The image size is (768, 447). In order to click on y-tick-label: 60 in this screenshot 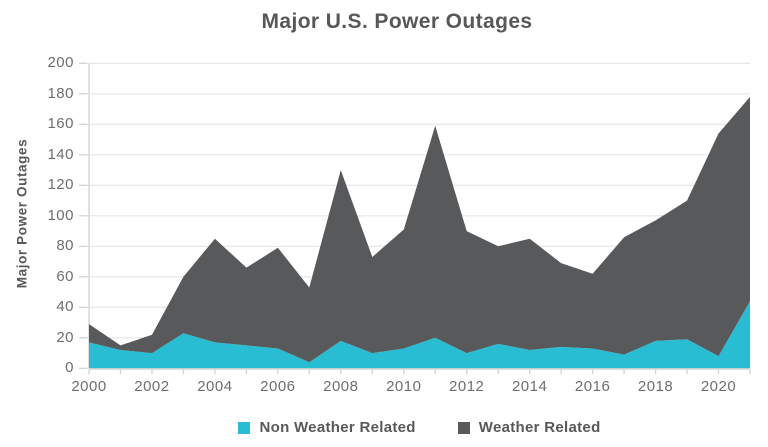, I will do `click(65, 276)`.